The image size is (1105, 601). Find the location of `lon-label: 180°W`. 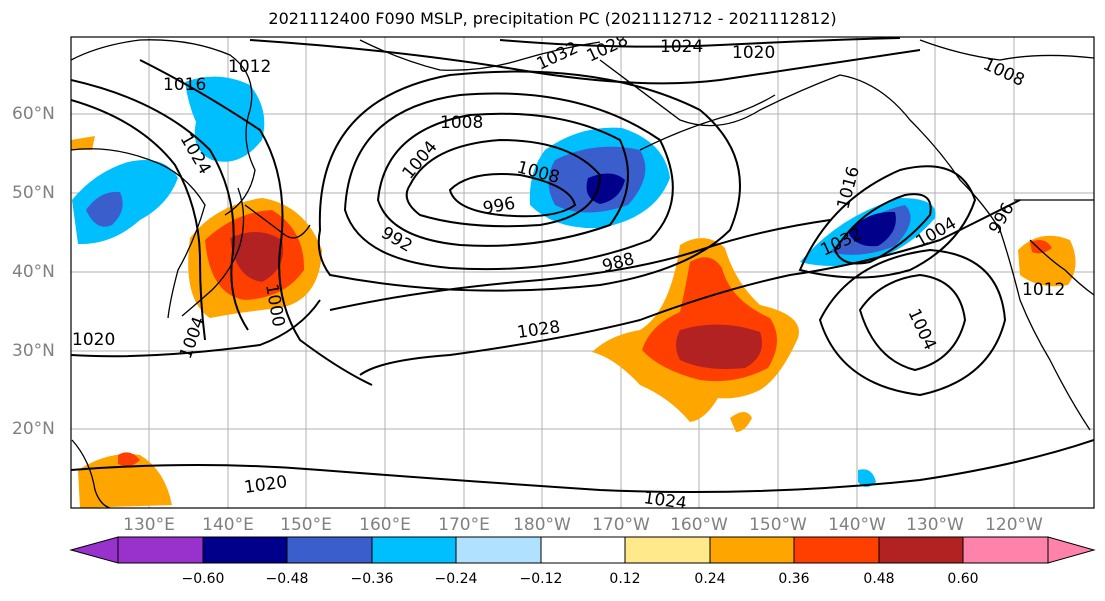

lon-label: 180°W is located at coordinates (542, 525).